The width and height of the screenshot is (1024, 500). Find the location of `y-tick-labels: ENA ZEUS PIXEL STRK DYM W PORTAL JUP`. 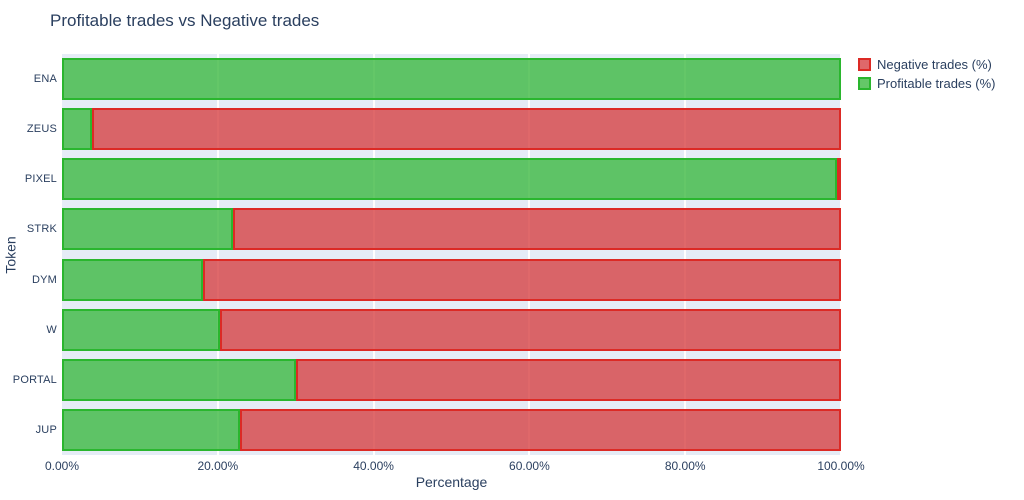

y-tick-labels: ENA ZEUS PIXEL STRK DYM W PORTAL JUP is located at coordinates (28, 254).